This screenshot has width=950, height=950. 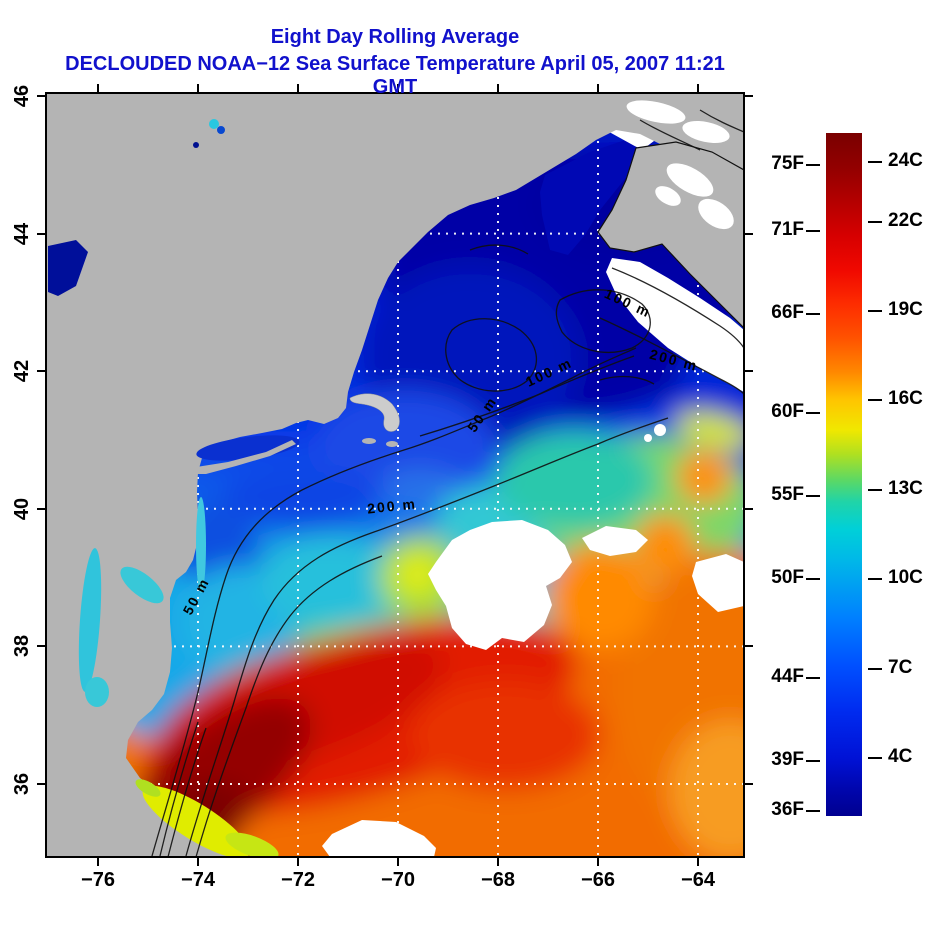 I want to click on colorbar-label-f: 36F, so click(x=787, y=809).